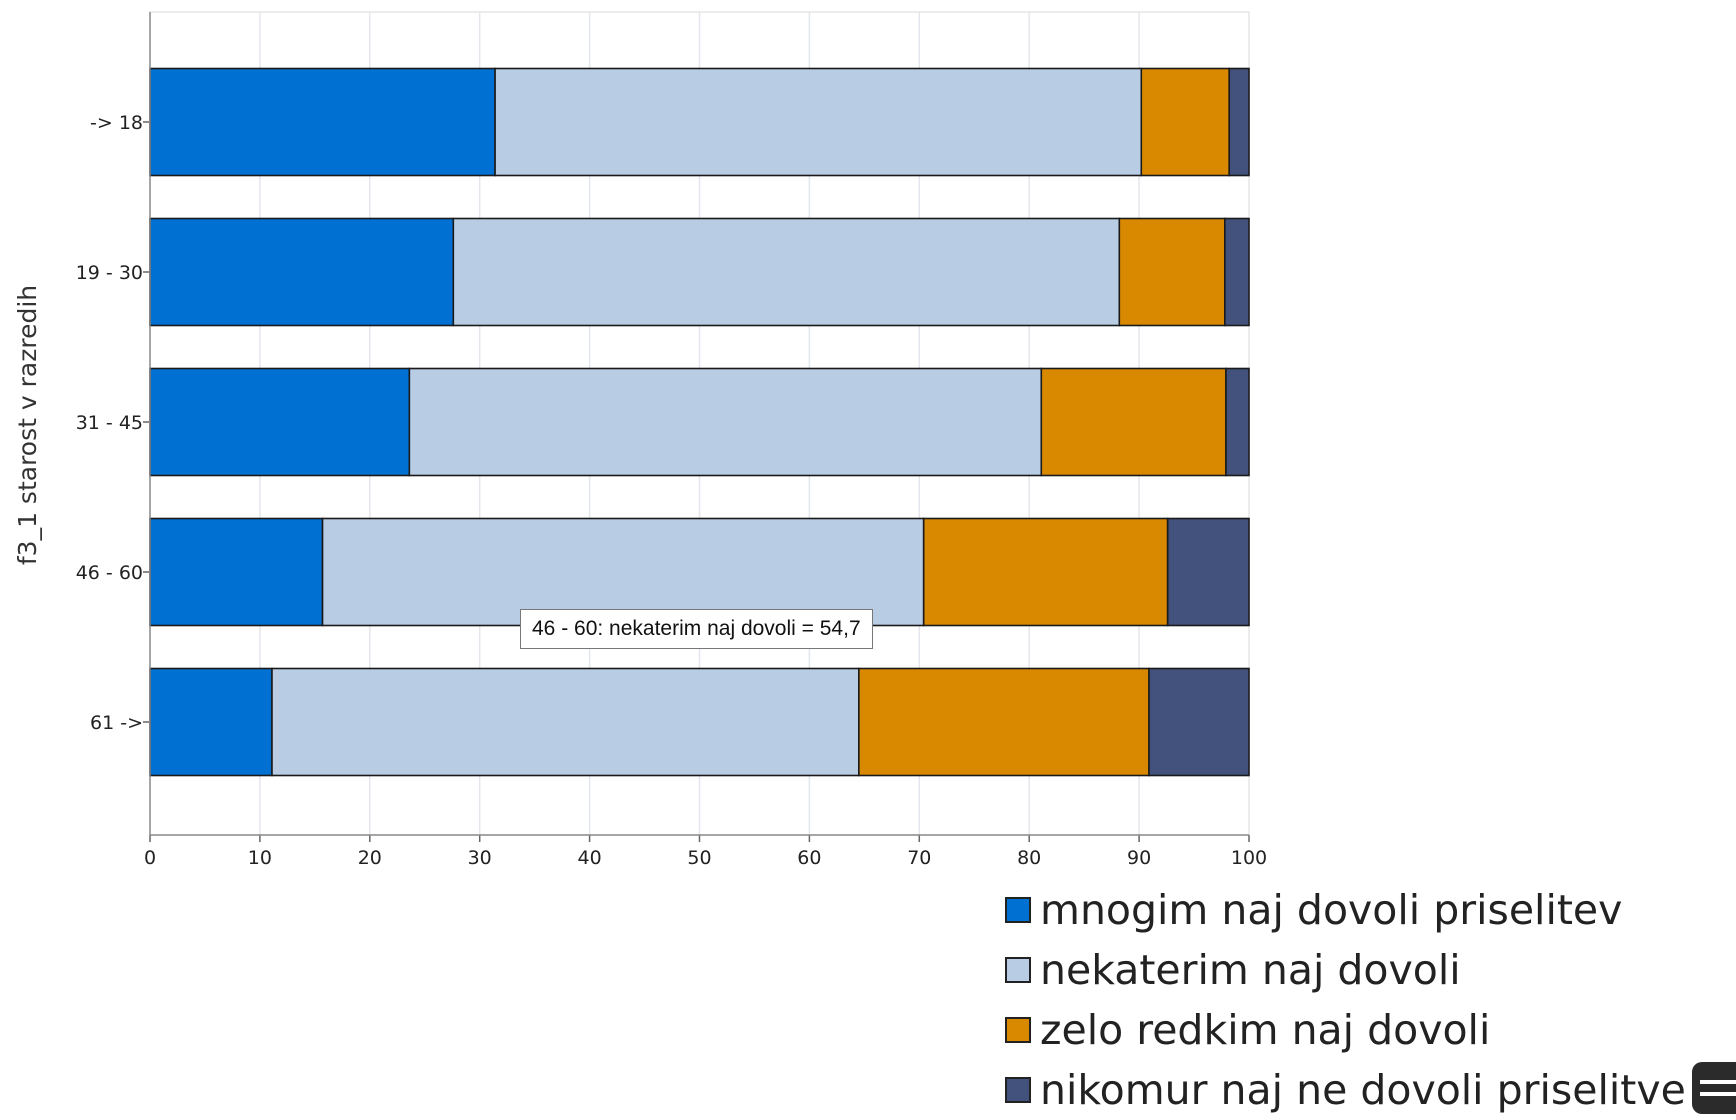  Describe the element at coordinates (109, 273) in the screenshot. I see `y-tick-label: 19 - 30` at that location.